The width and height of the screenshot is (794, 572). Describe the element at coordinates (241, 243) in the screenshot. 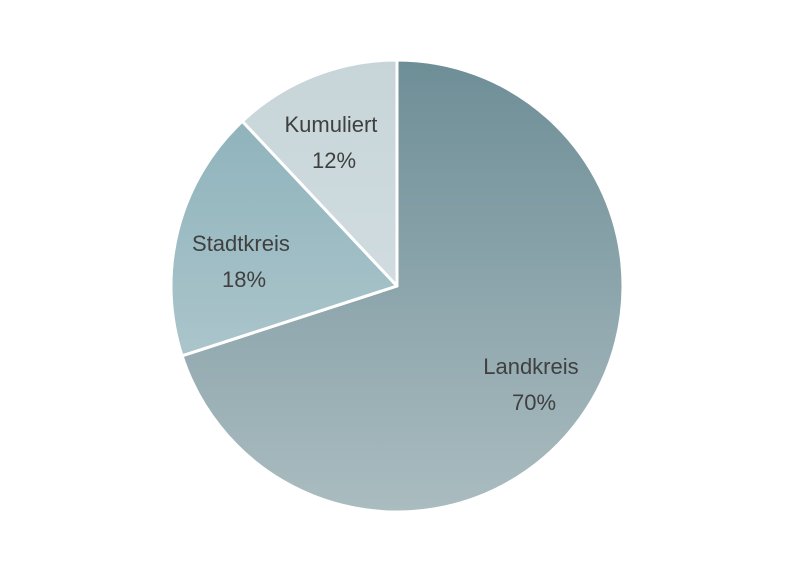

I see `slice-label-stadtkreis: Stadtkreis` at that location.